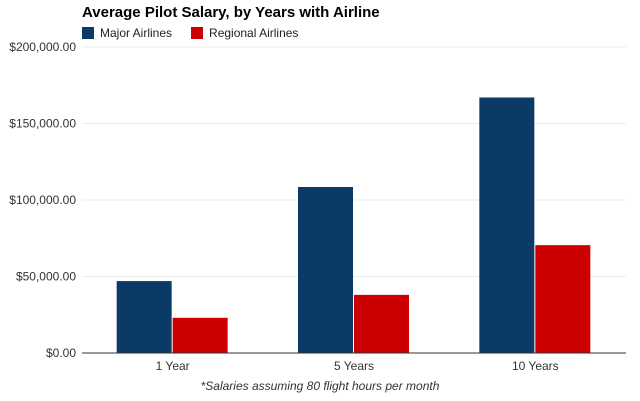 The height and width of the screenshot is (401, 640). I want to click on y-tick-label: $150,000.00, so click(42, 124).